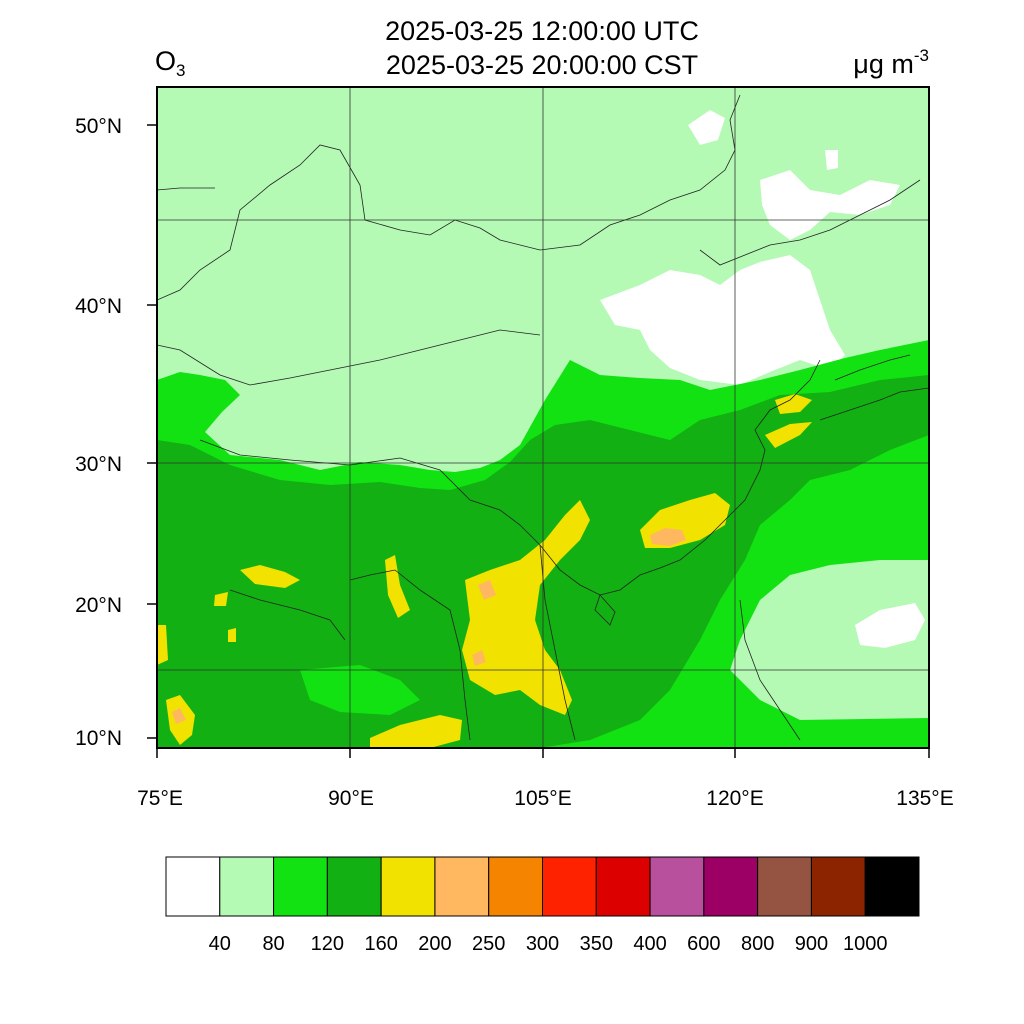 The image size is (1024, 1024). Describe the element at coordinates (921, 55) in the screenshot. I see `unit-superscript: -3` at that location.